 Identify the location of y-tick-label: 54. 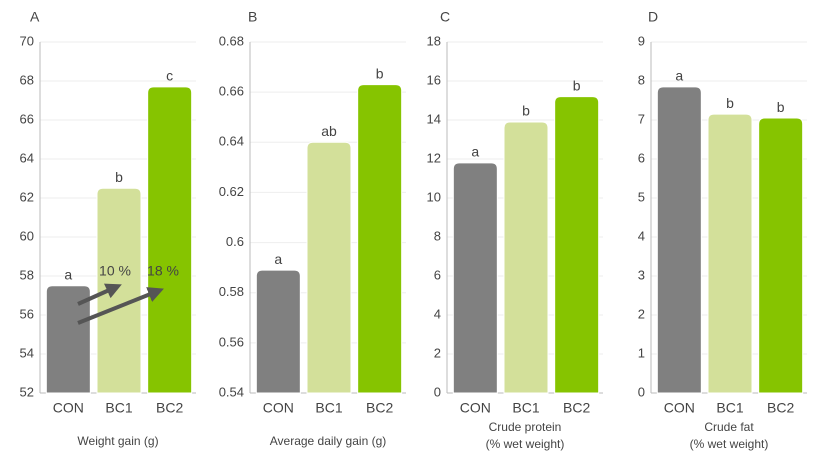
(27, 352).